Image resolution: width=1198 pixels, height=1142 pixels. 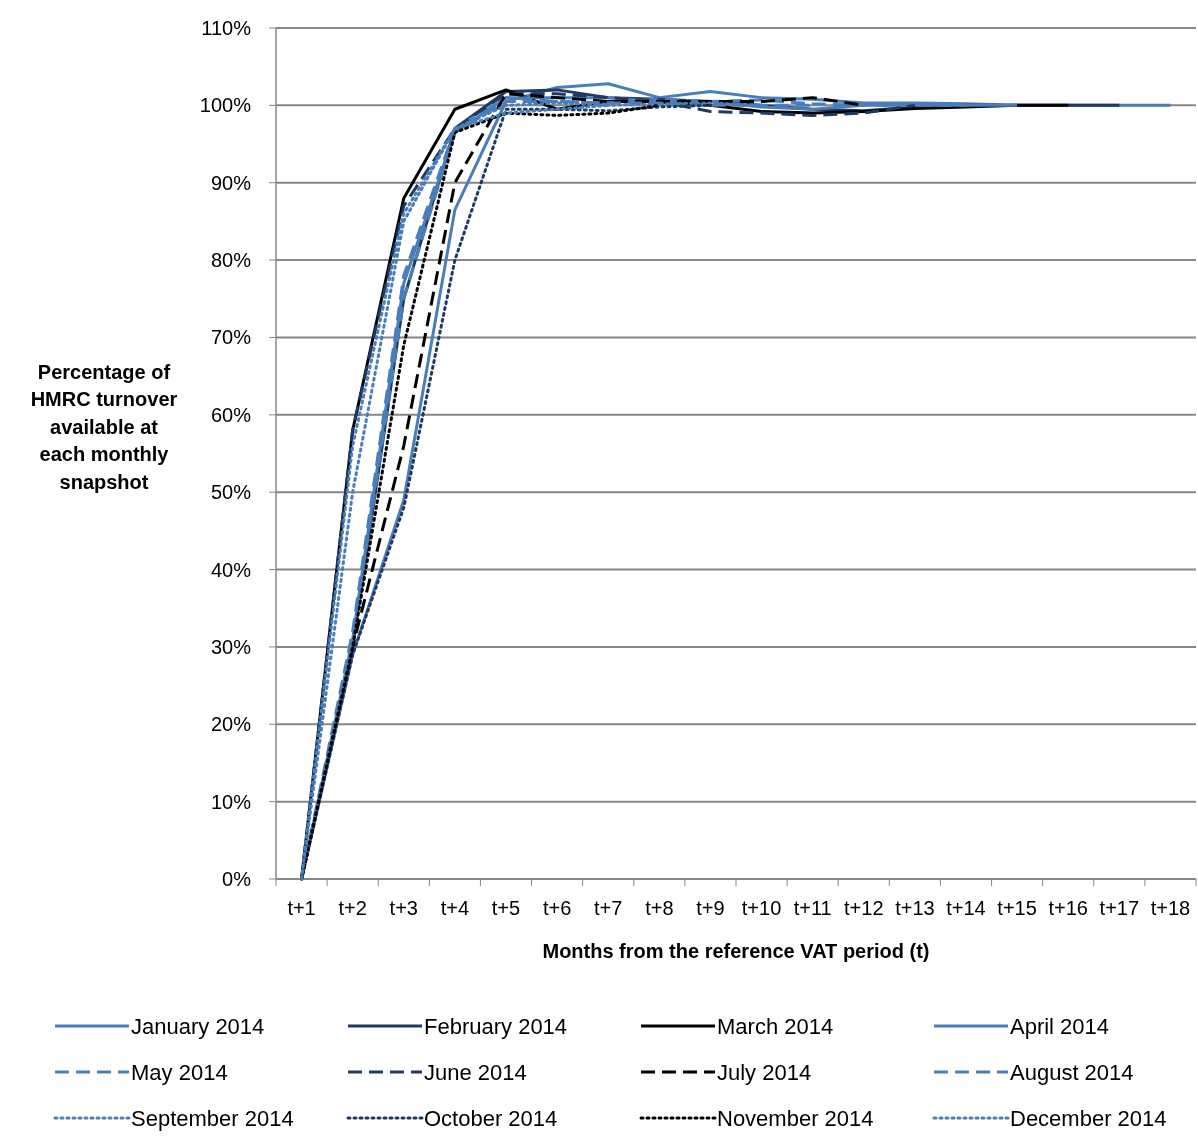 What do you see at coordinates (231, 260) in the screenshot?
I see `y-tick-label: 80%` at bounding box center [231, 260].